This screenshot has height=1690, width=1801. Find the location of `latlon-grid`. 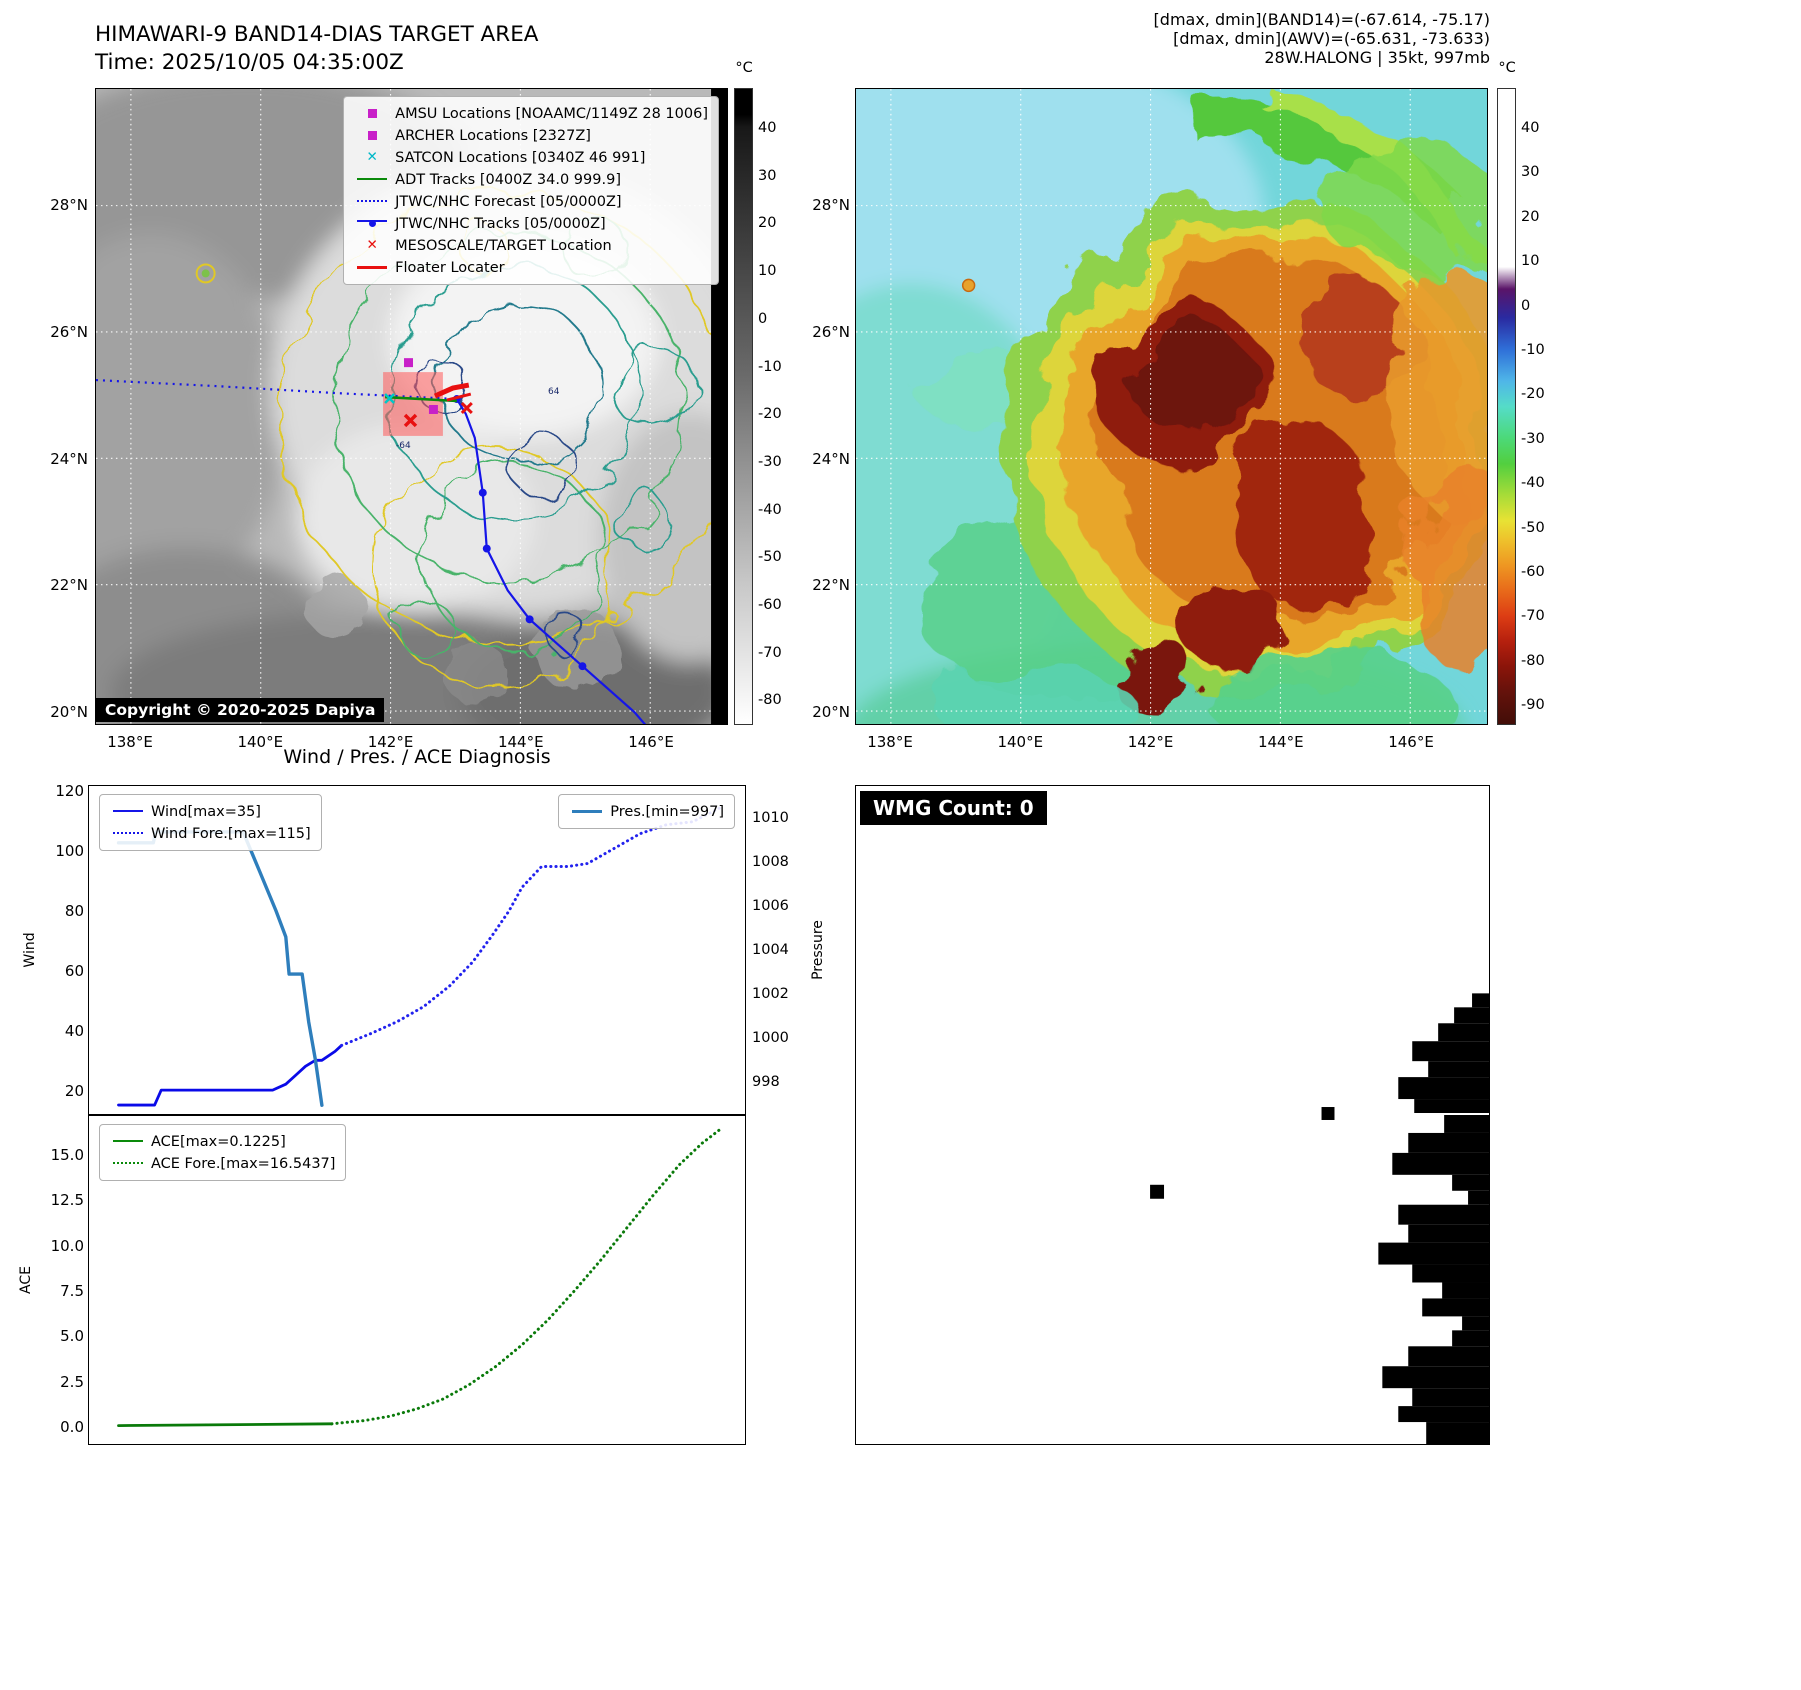

latlon-grid is located at coordinates (1171, 406).